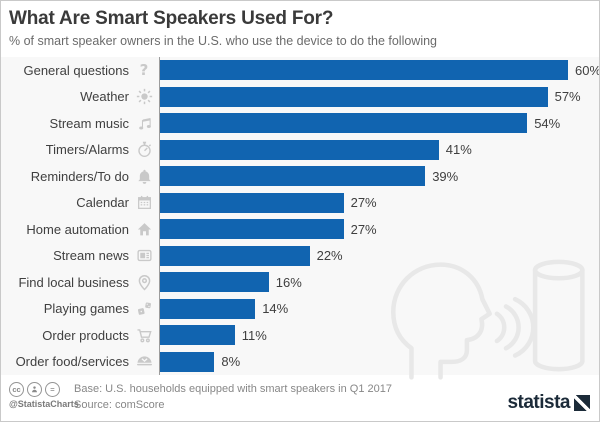 This screenshot has height=422, width=600. I want to click on category-label: Reminders/To do, so click(79, 176).